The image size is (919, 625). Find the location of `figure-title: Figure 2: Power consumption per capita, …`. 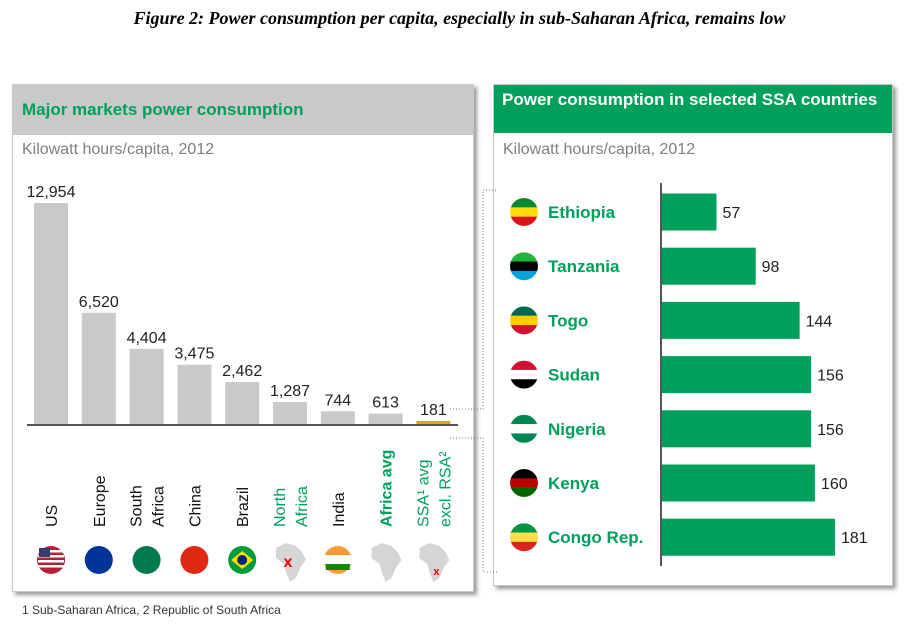

figure-title: Figure 2: Power consumption per capita, … is located at coordinates (459, 18).